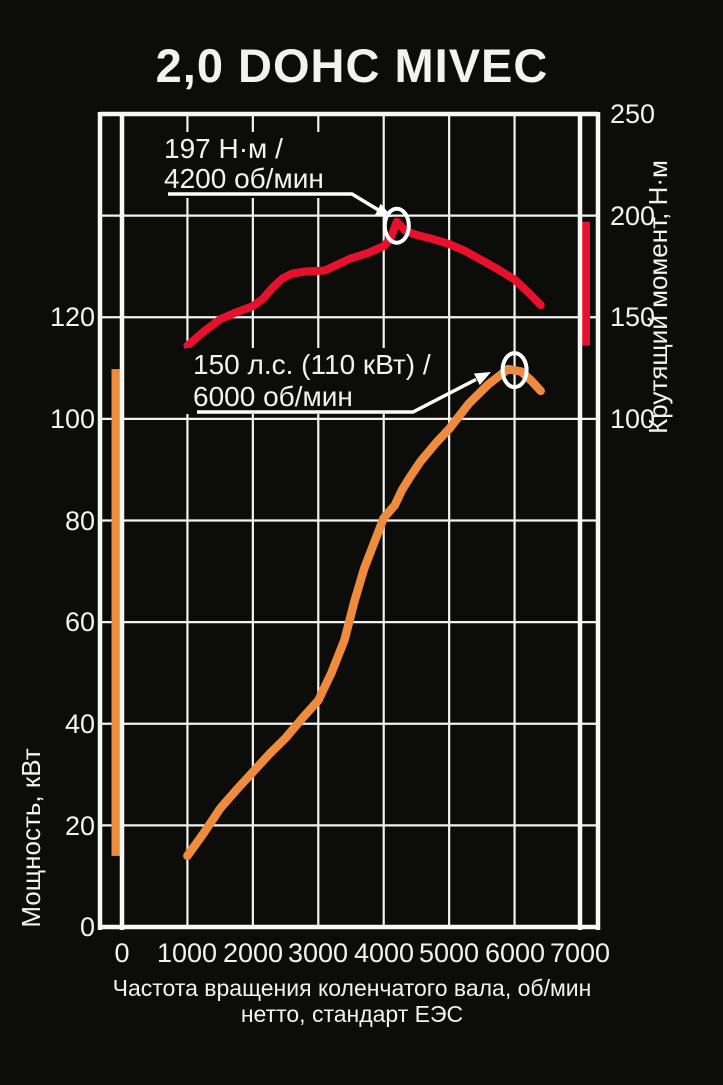 The height and width of the screenshot is (1085, 723). I want to click on torque-annotation-line1: 197 Н·м /, so click(223, 148).